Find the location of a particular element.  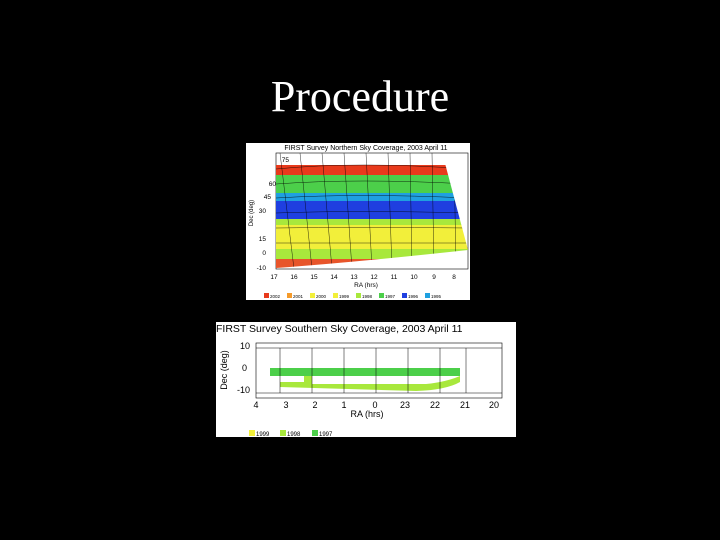

north-xtick: 10 is located at coordinates (414, 277).